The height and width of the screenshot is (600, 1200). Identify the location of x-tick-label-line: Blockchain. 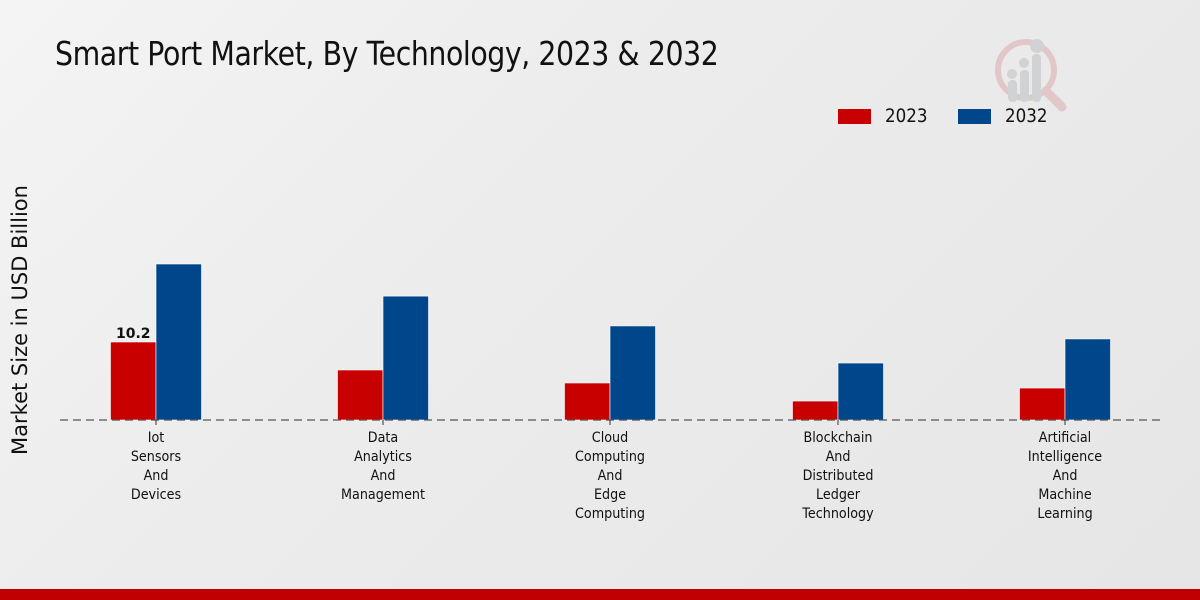
(838, 437).